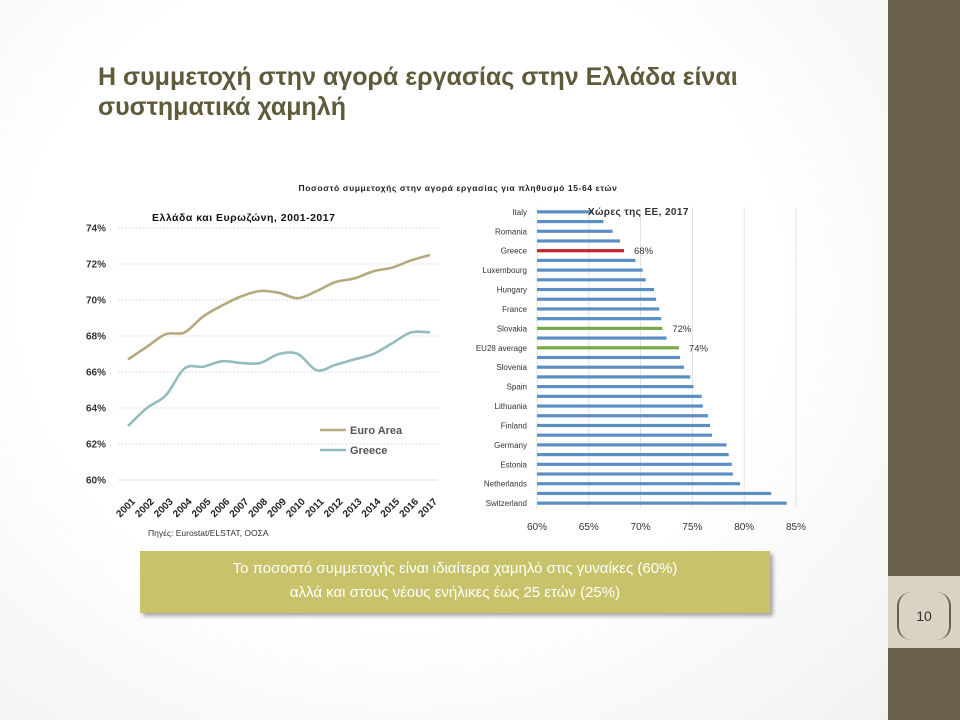 Image resolution: width=960 pixels, height=720 pixels. I want to click on bar-chart-x-tick: 60%, so click(537, 527).